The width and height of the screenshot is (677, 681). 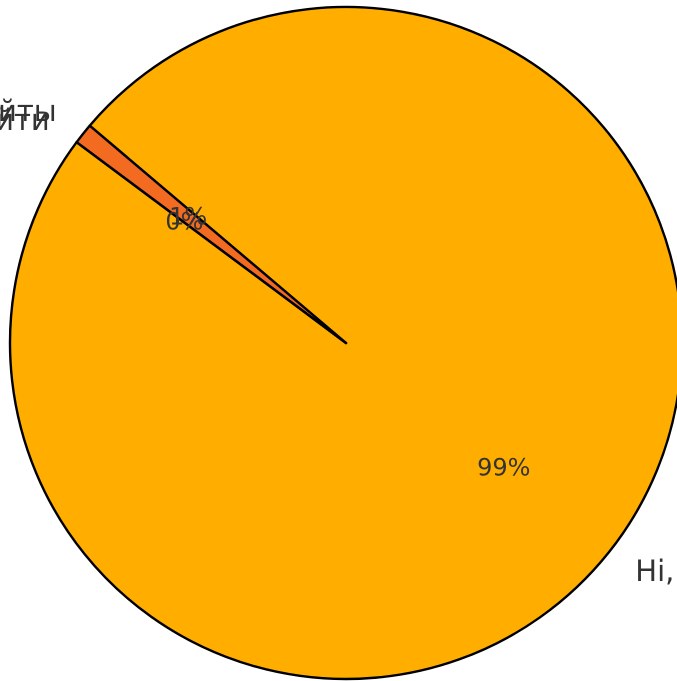 What do you see at coordinates (654, 571) in the screenshot?
I see `category-label-1: Hi,` at bounding box center [654, 571].